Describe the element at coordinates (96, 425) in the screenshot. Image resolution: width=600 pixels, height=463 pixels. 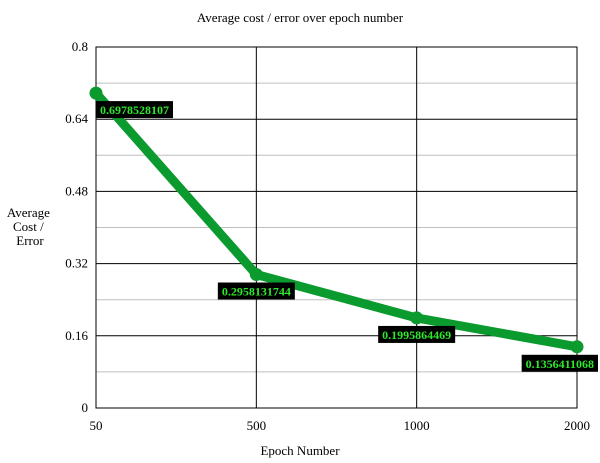
I see `x-tick-label: 50` at that location.